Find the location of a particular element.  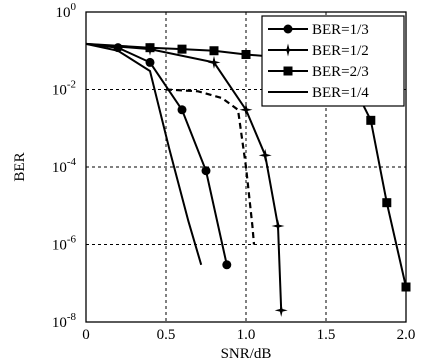

y-axis-label: BER is located at coordinates (20, 166).